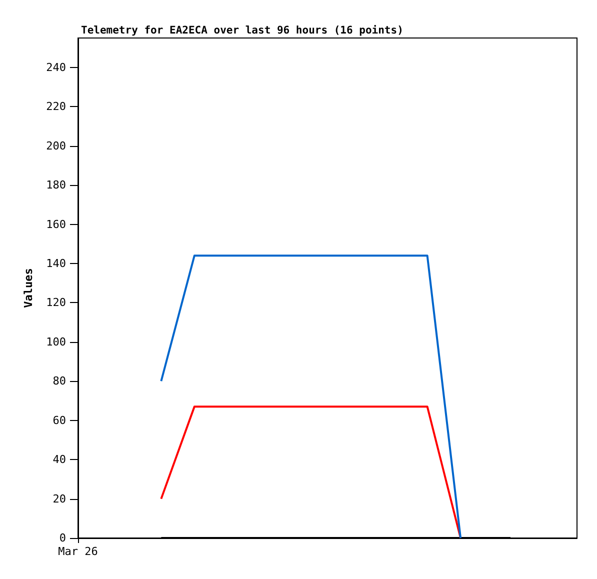  What do you see at coordinates (59, 499) in the screenshot?
I see `y-tick-label: 20` at bounding box center [59, 499].